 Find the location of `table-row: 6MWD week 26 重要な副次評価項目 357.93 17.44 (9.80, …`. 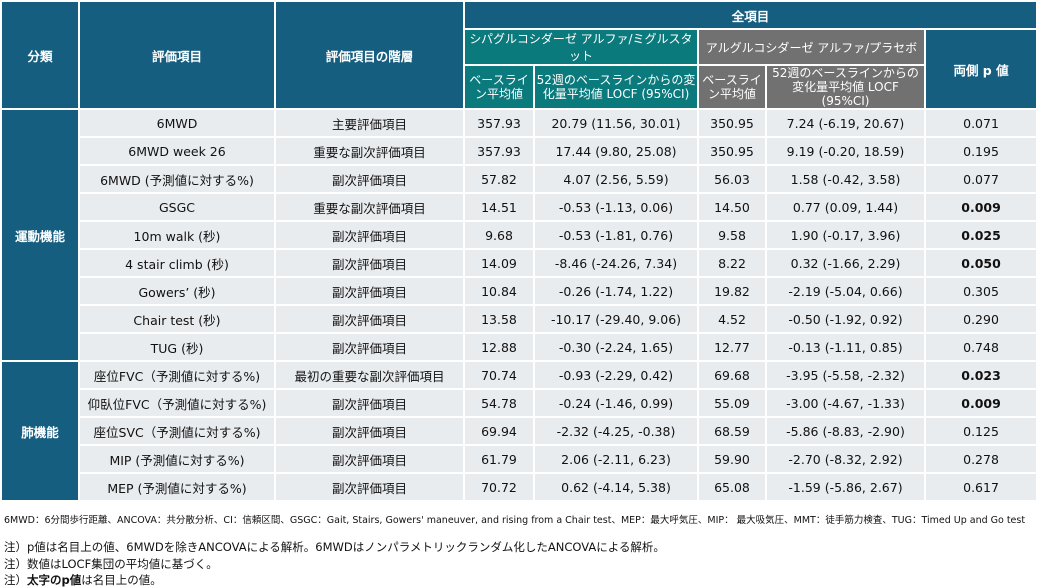

table-row: 6MWD week 26 重要な副次評価項目 357.93 17.44 (9.80, … is located at coordinates (520, 151).